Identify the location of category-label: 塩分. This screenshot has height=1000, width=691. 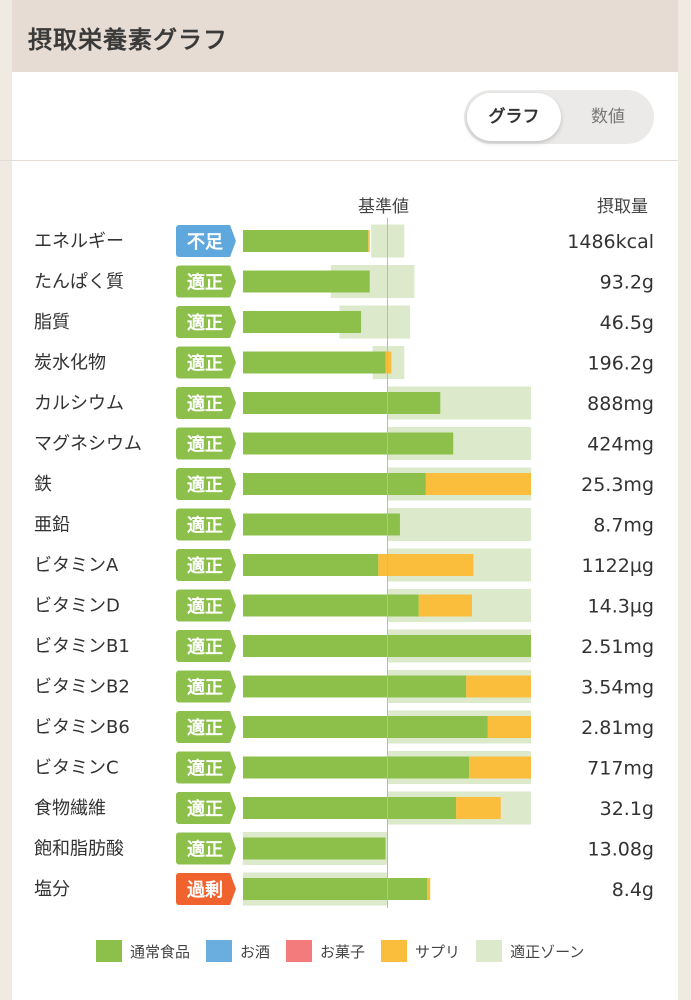
(52, 889).